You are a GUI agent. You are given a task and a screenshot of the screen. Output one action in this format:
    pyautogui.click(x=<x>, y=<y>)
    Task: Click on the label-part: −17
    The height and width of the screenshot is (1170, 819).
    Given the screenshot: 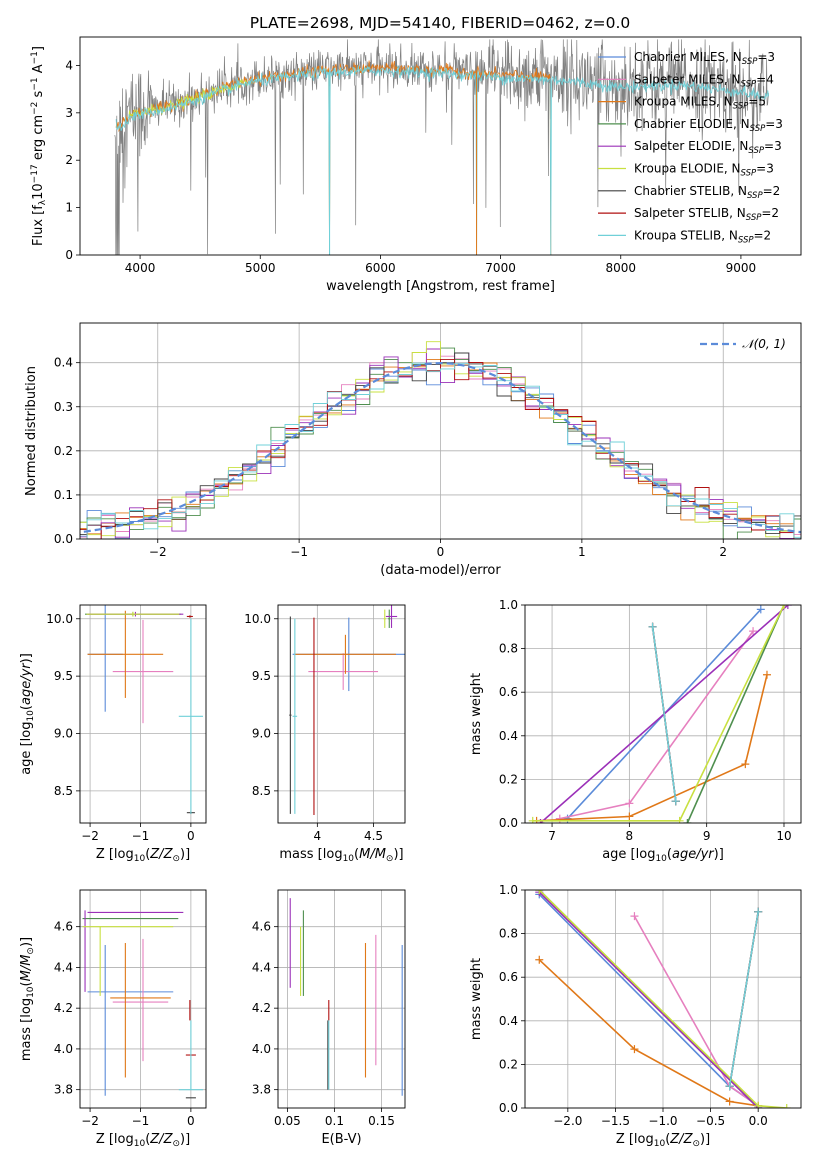 What is the action you would take?
    pyautogui.click(x=35, y=173)
    